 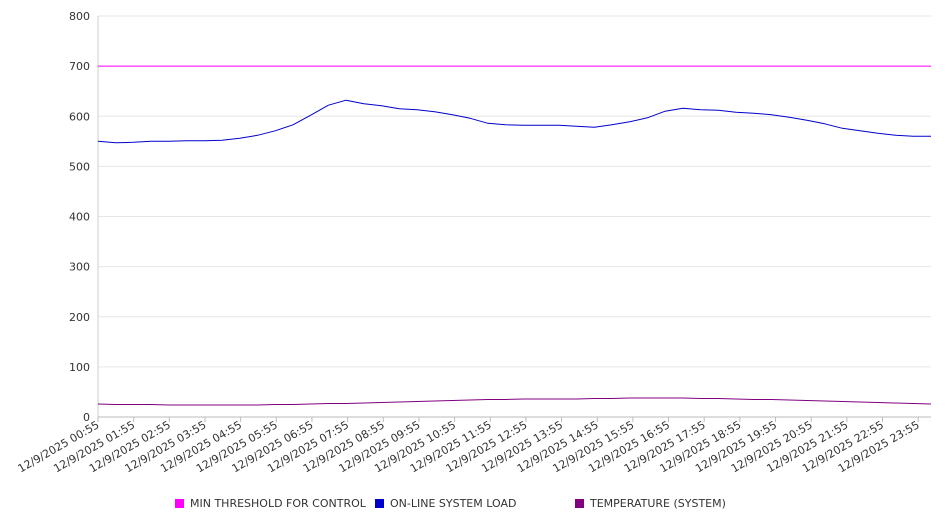 I want to click on legend-item-min-threshold: MIN THRESHOLD FOR CONTROL, so click(x=270, y=503).